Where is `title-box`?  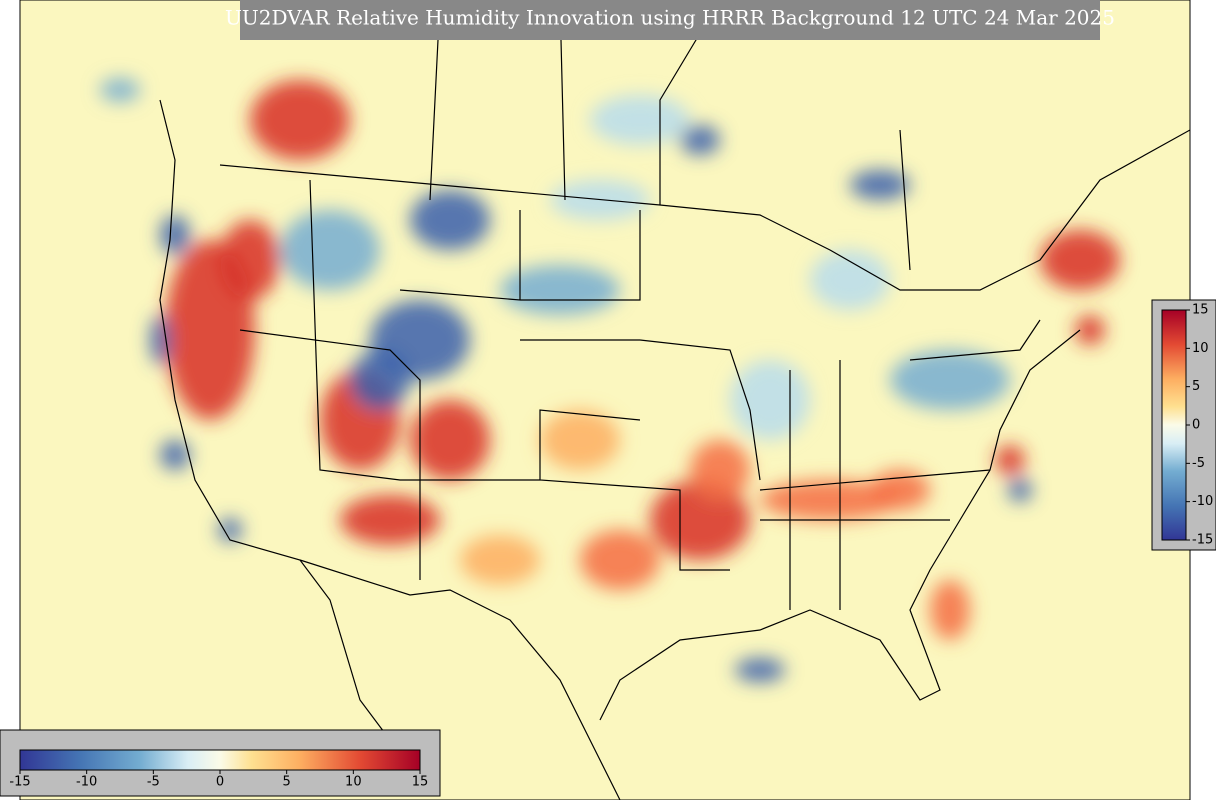
title-box is located at coordinates (670, 20).